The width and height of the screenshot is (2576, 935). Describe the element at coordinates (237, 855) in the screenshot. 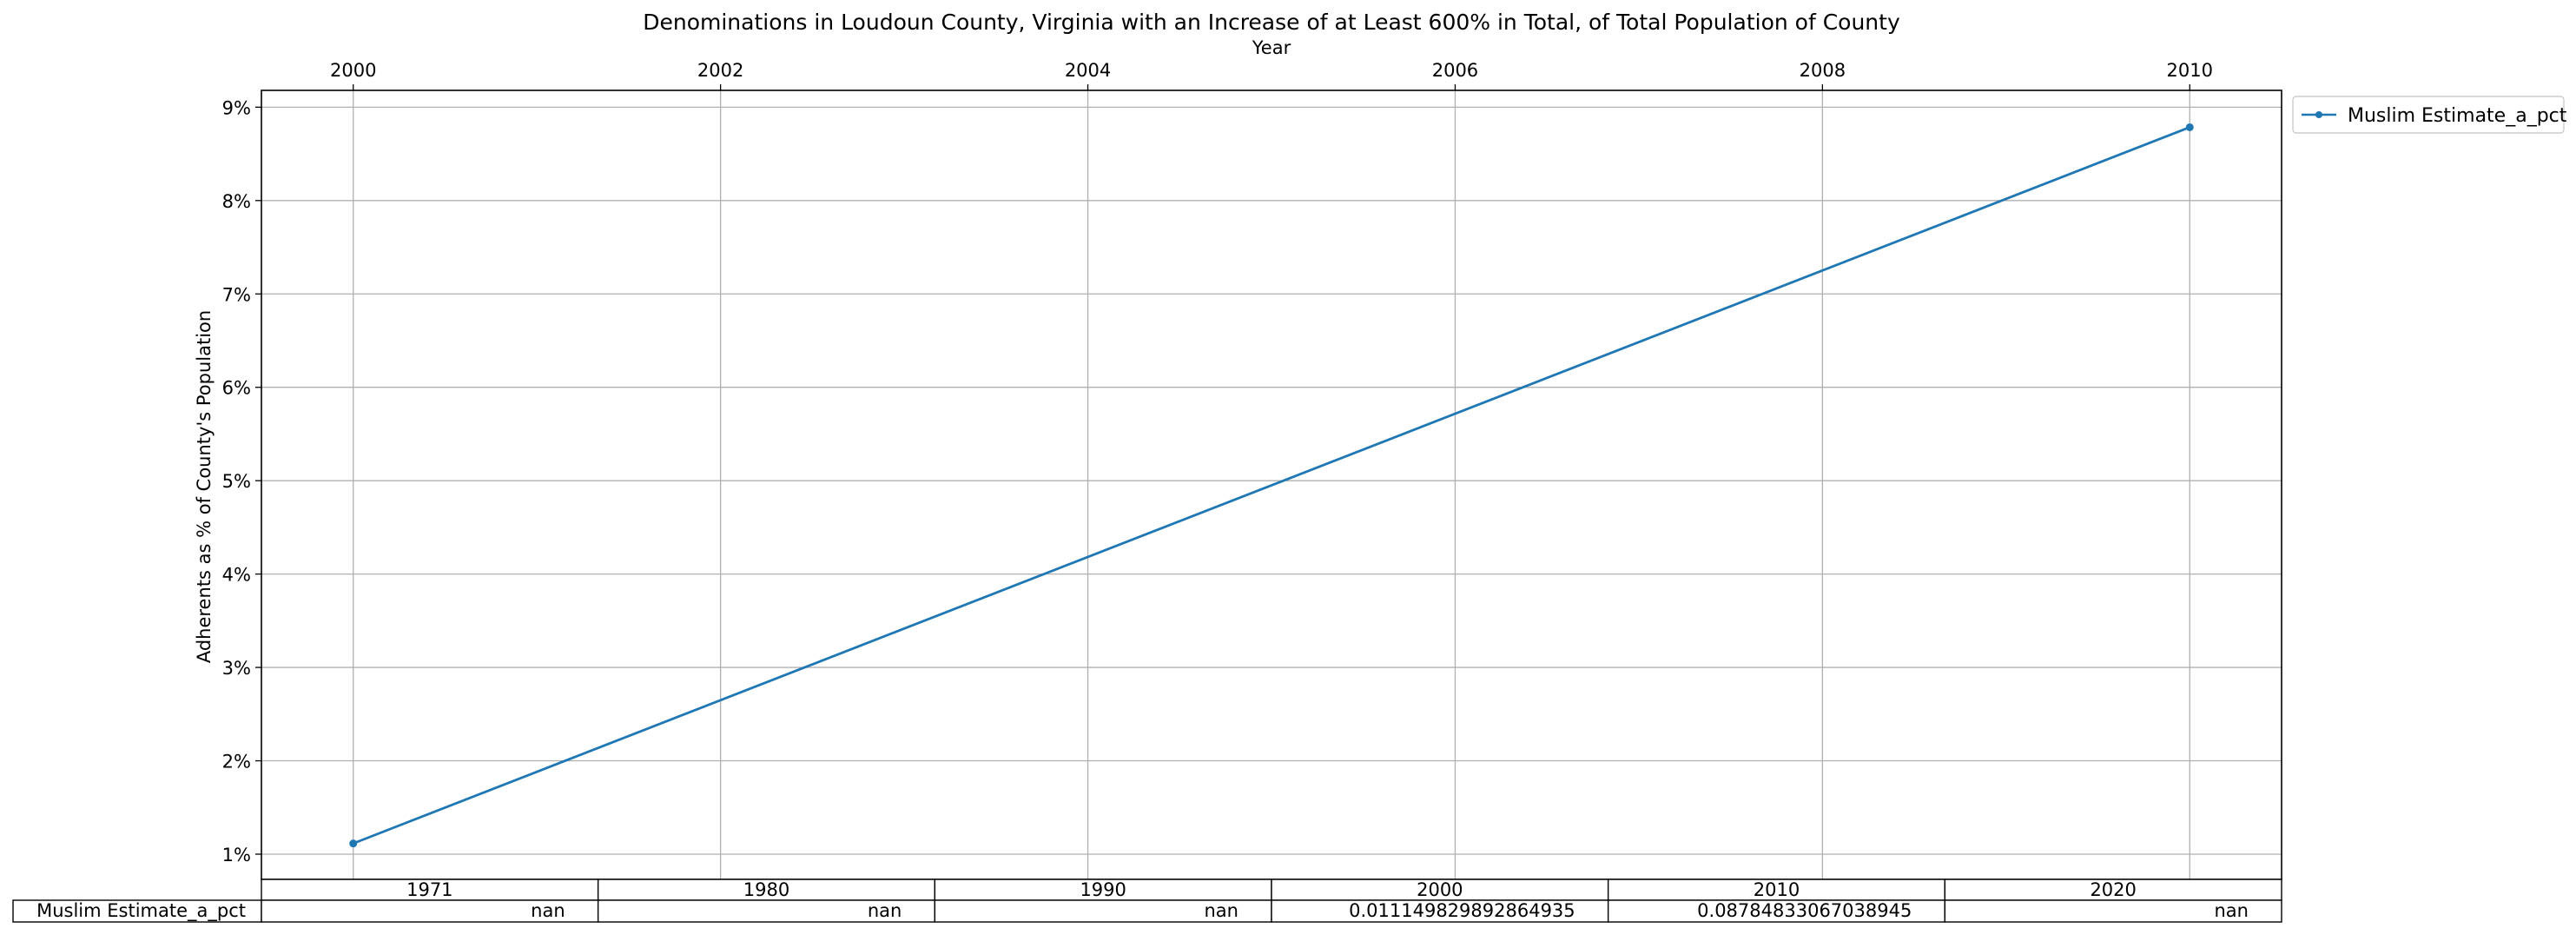

I see `y-tick-label: 1%` at that location.